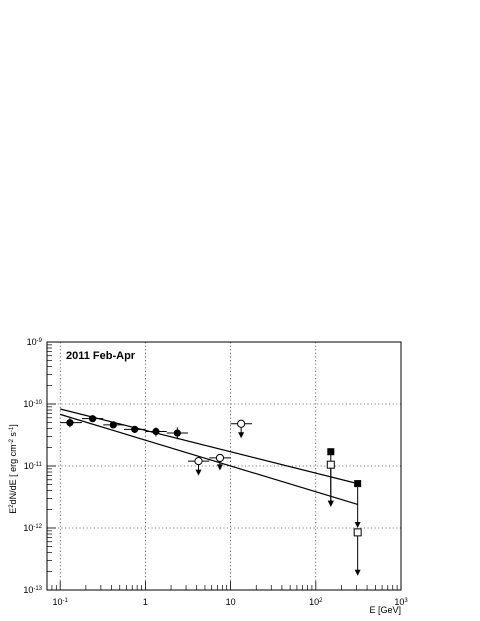  Describe the element at coordinates (12, 441) in the screenshot. I see `y-title-sup: -2` at that location.